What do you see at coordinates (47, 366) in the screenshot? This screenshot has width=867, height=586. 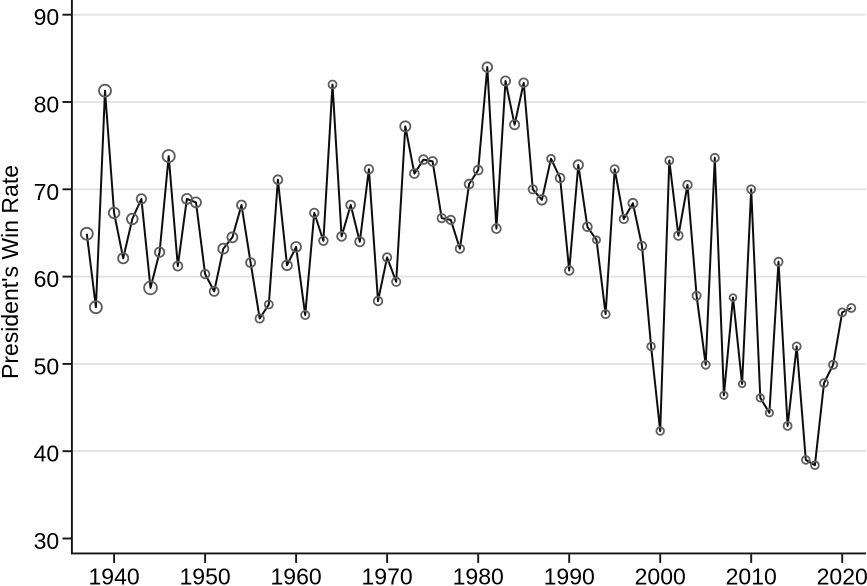 I see `svg-text: 50` at bounding box center [47, 366].